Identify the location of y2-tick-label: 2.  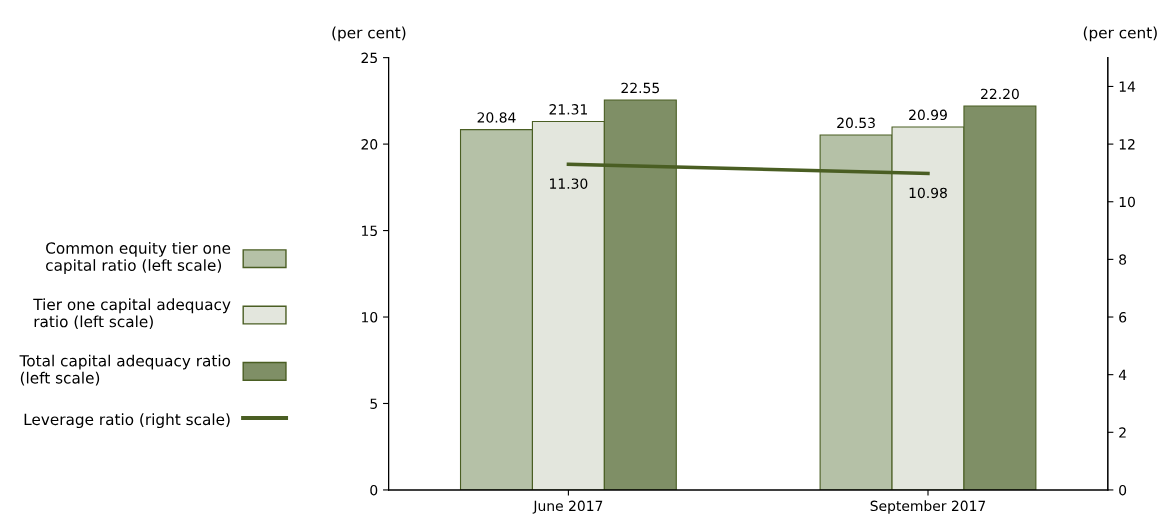
(1122, 432).